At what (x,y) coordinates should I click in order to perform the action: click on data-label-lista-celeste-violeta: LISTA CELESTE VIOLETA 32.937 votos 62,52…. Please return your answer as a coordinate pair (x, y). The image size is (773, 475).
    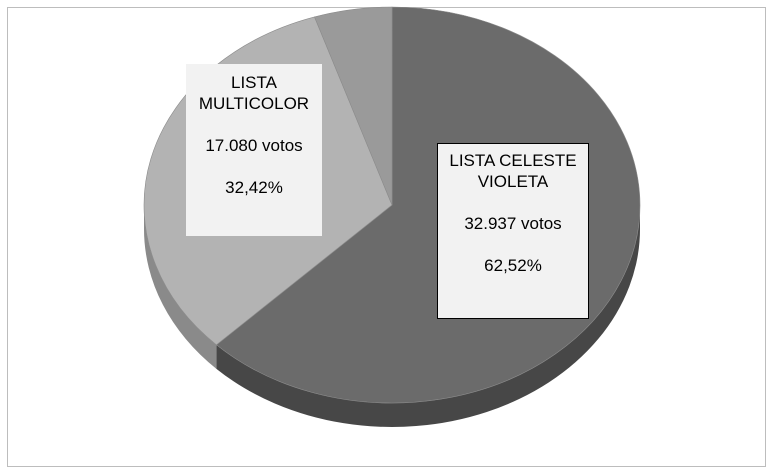
    Looking at the image, I should click on (513, 231).